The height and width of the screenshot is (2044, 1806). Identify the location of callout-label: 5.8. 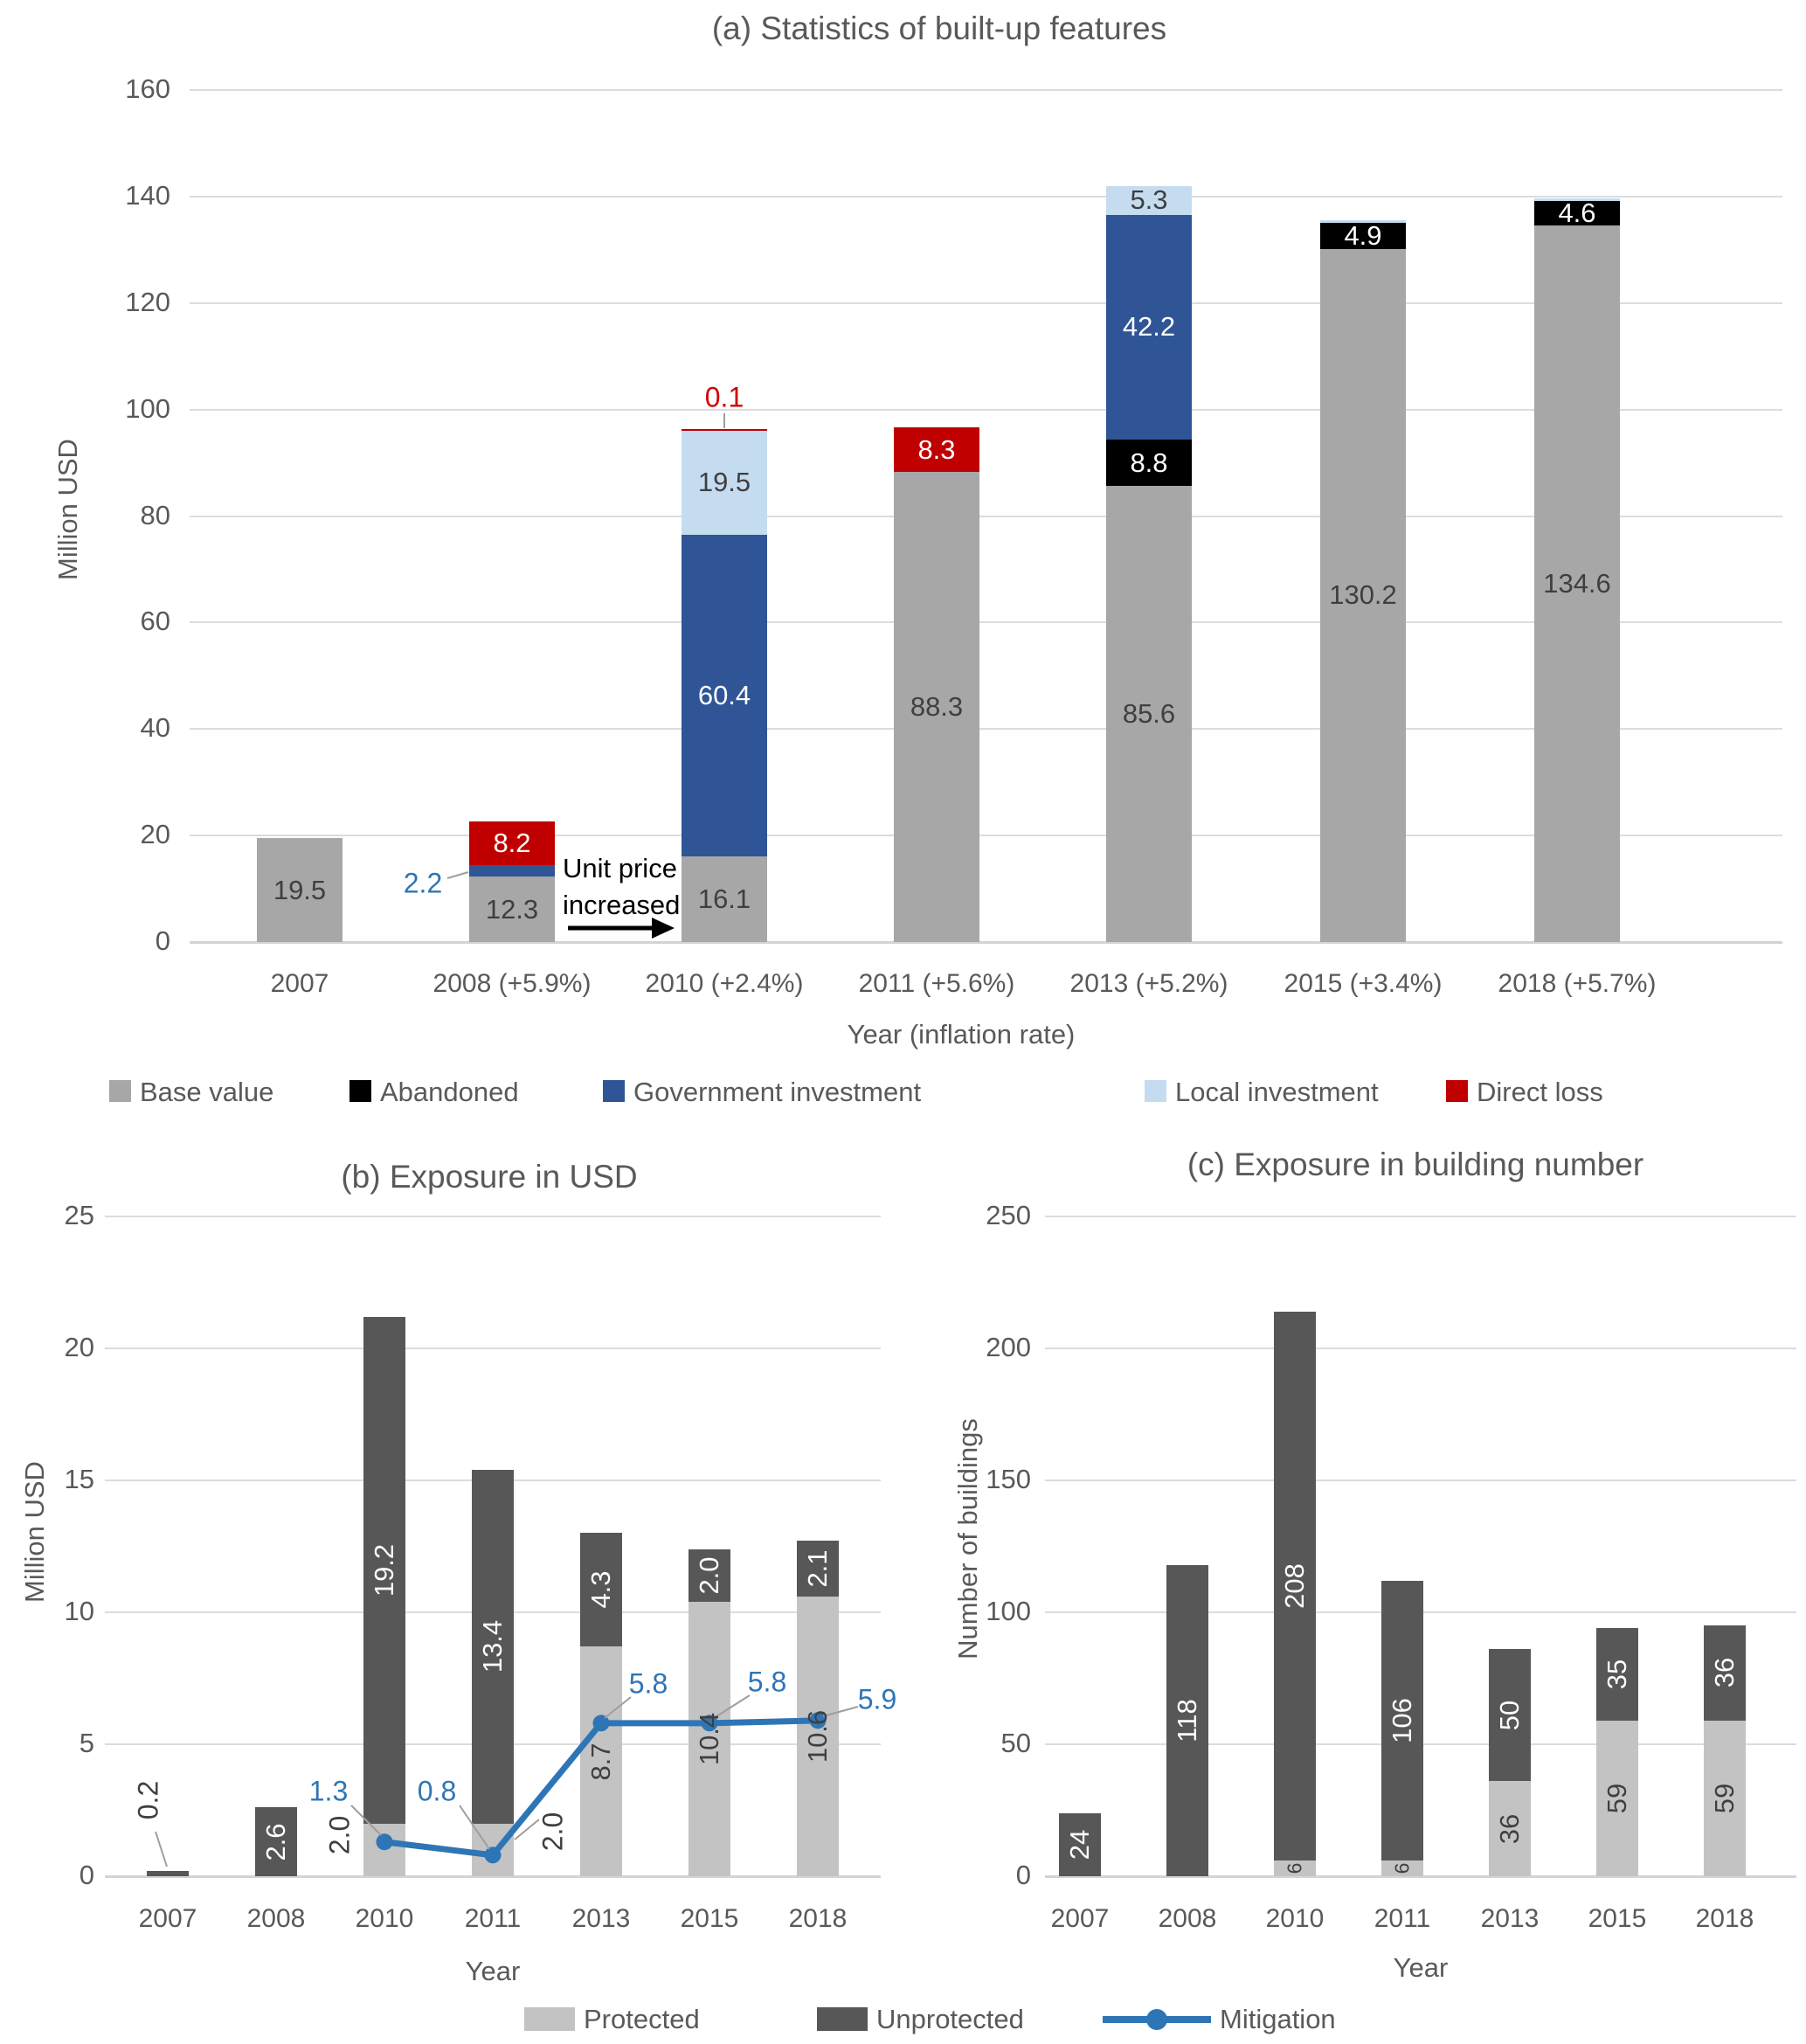
(767, 1682).